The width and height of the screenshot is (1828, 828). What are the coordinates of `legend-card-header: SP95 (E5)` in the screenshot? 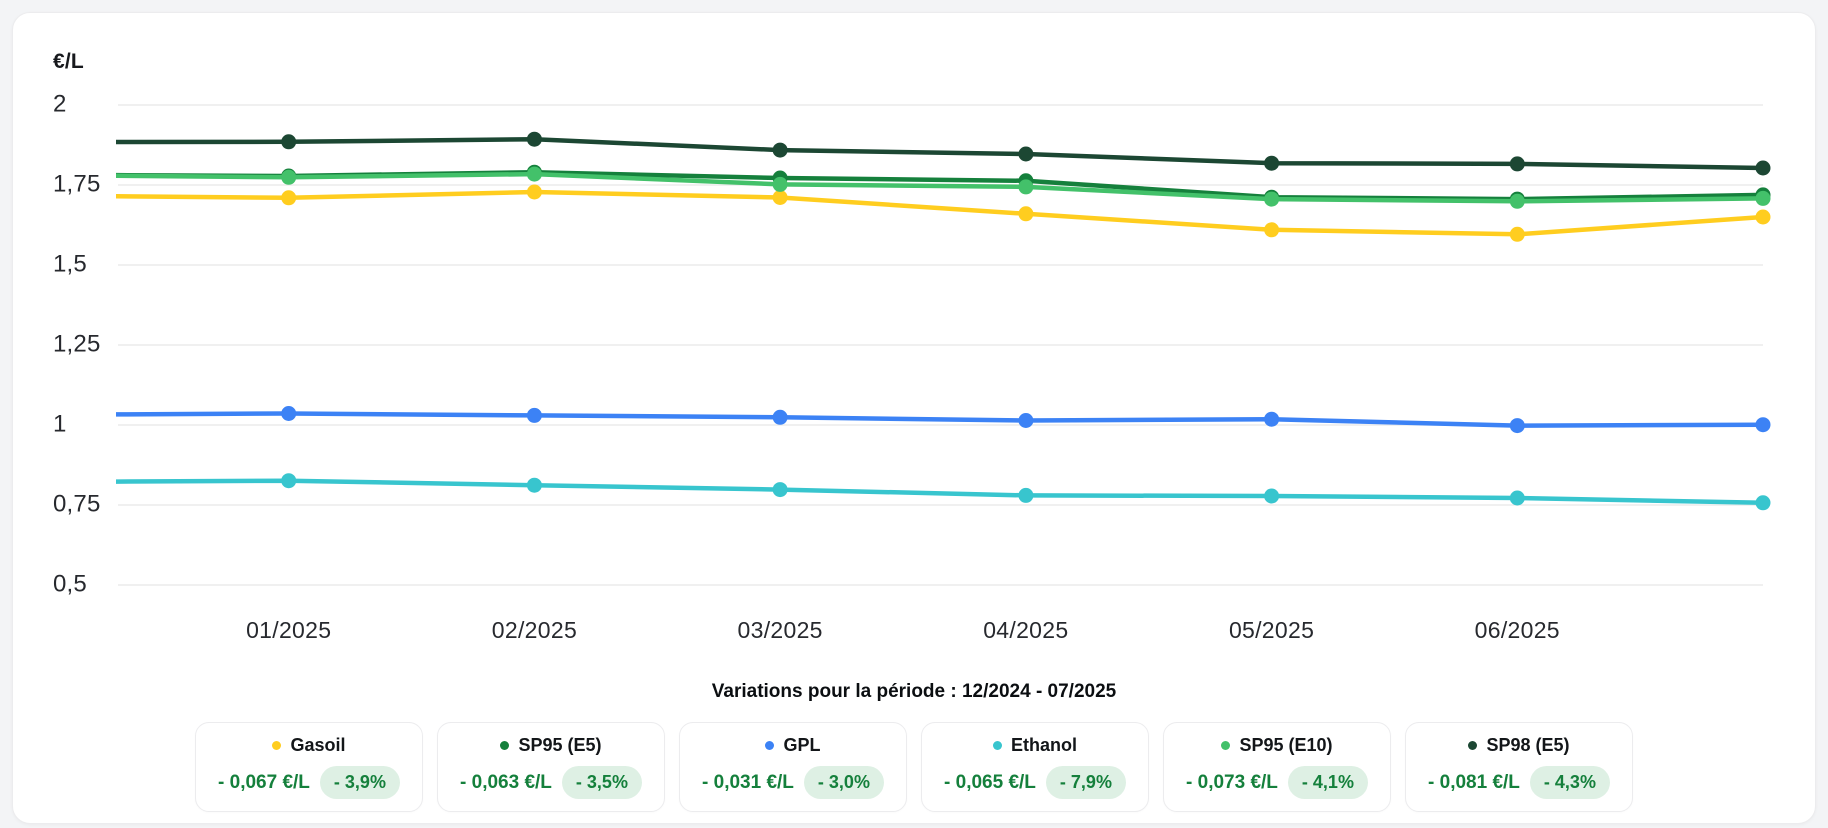 It's located at (551, 745).